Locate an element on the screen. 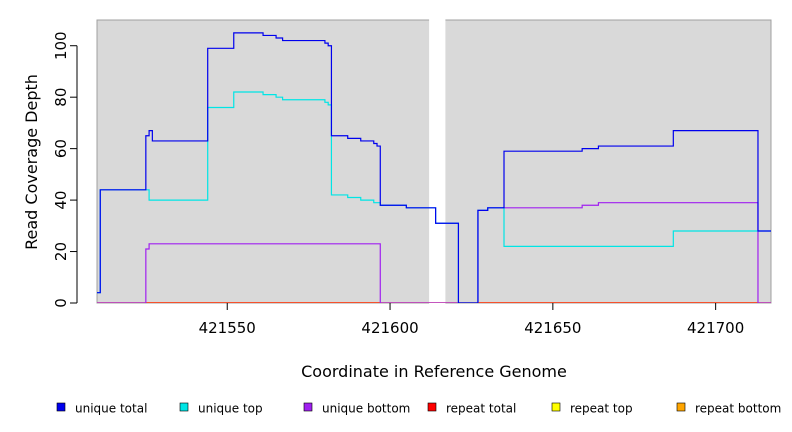 The height and width of the screenshot is (432, 792). legend-label: repeat top is located at coordinates (601, 409).